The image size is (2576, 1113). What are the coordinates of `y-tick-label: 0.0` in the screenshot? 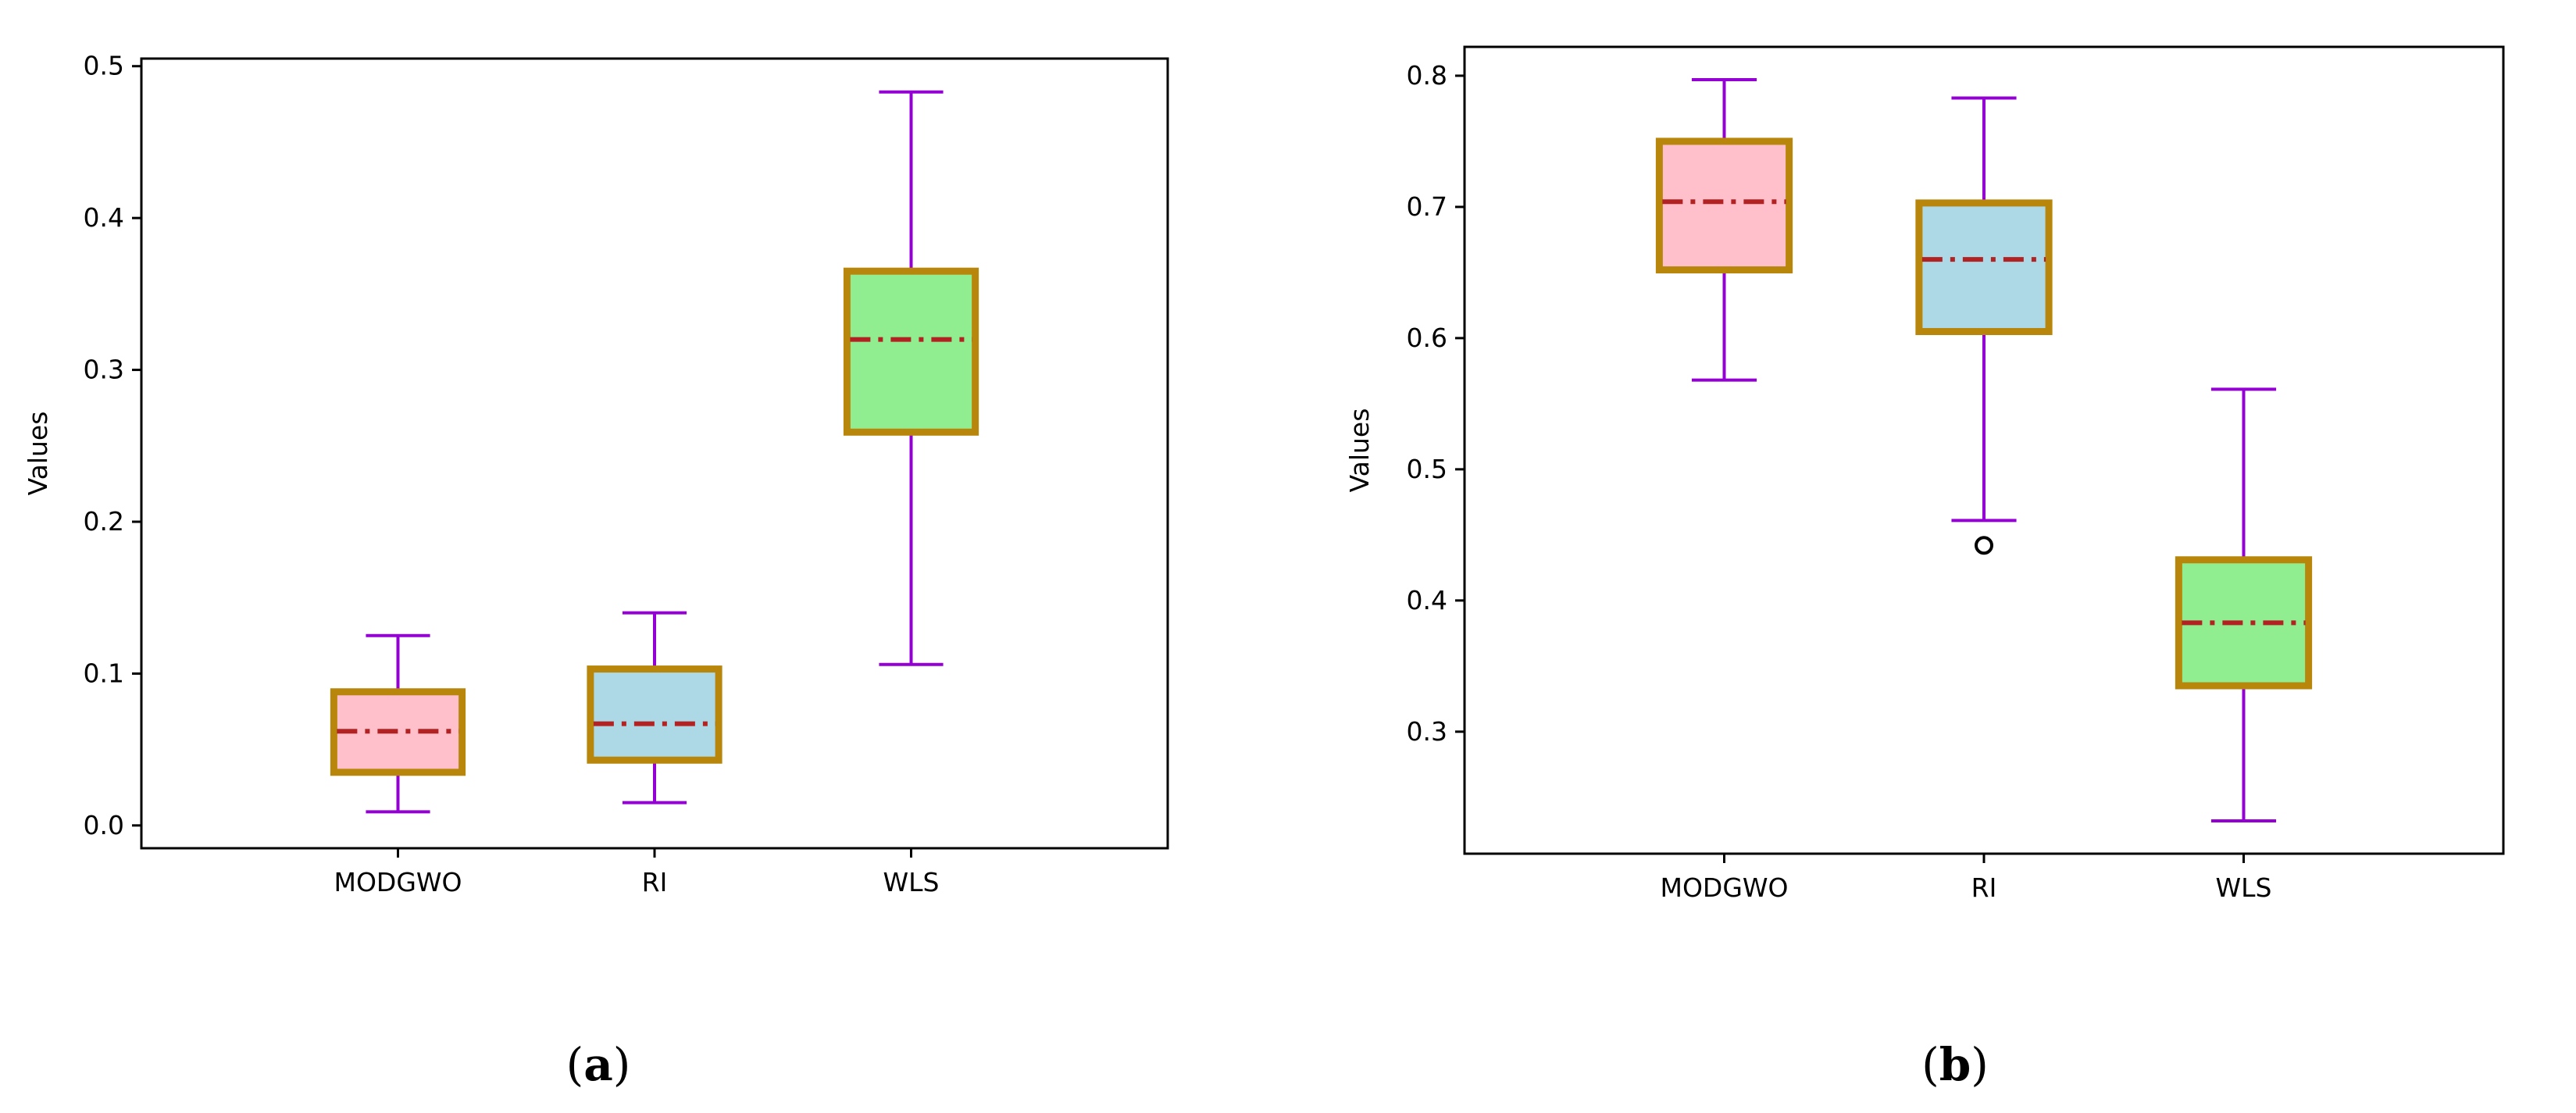 It's located at (104, 825).